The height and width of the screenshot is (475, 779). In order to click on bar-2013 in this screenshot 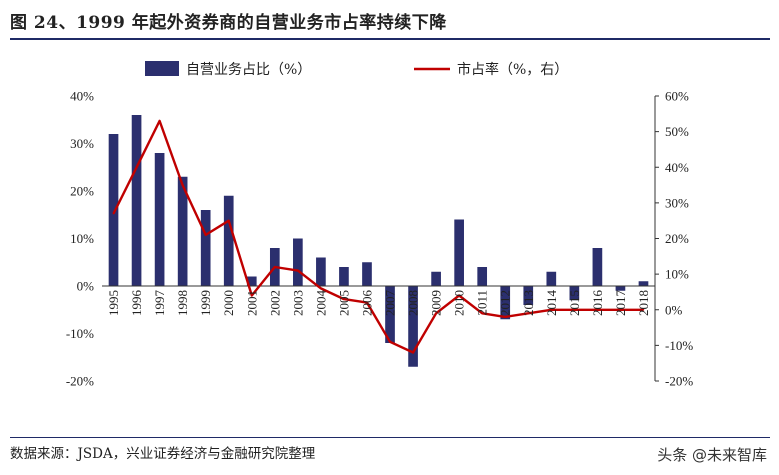, I will do `click(528, 295)`.